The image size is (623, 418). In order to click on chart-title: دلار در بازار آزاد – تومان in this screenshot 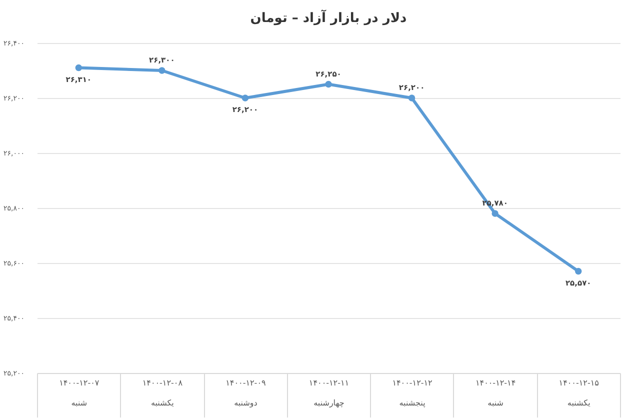, I will do `click(329, 17)`.